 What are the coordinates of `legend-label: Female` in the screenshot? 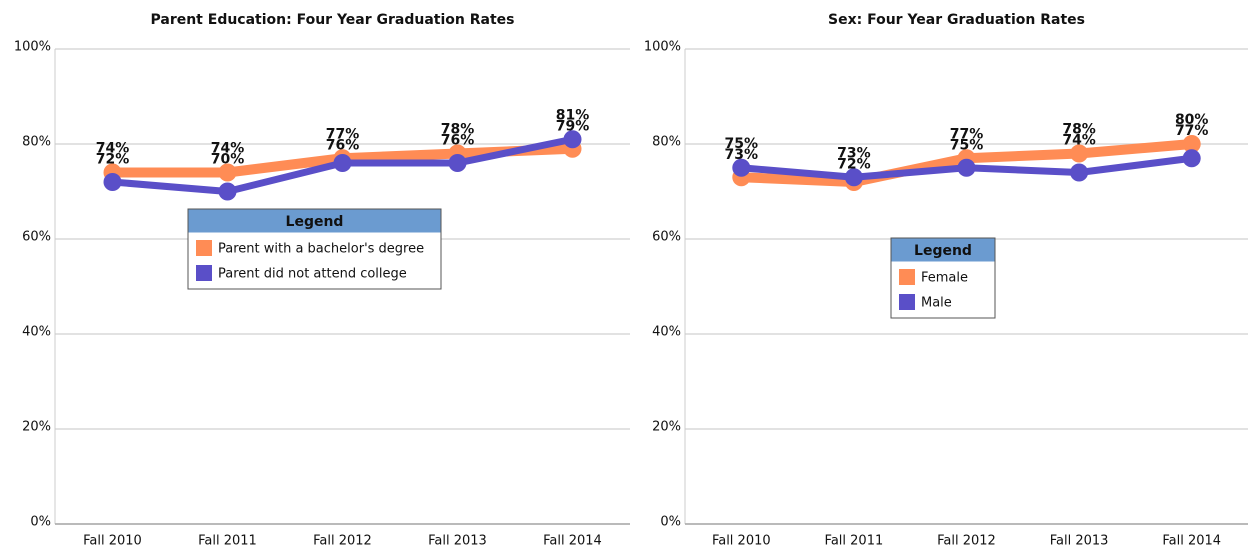 It's located at (944, 278).